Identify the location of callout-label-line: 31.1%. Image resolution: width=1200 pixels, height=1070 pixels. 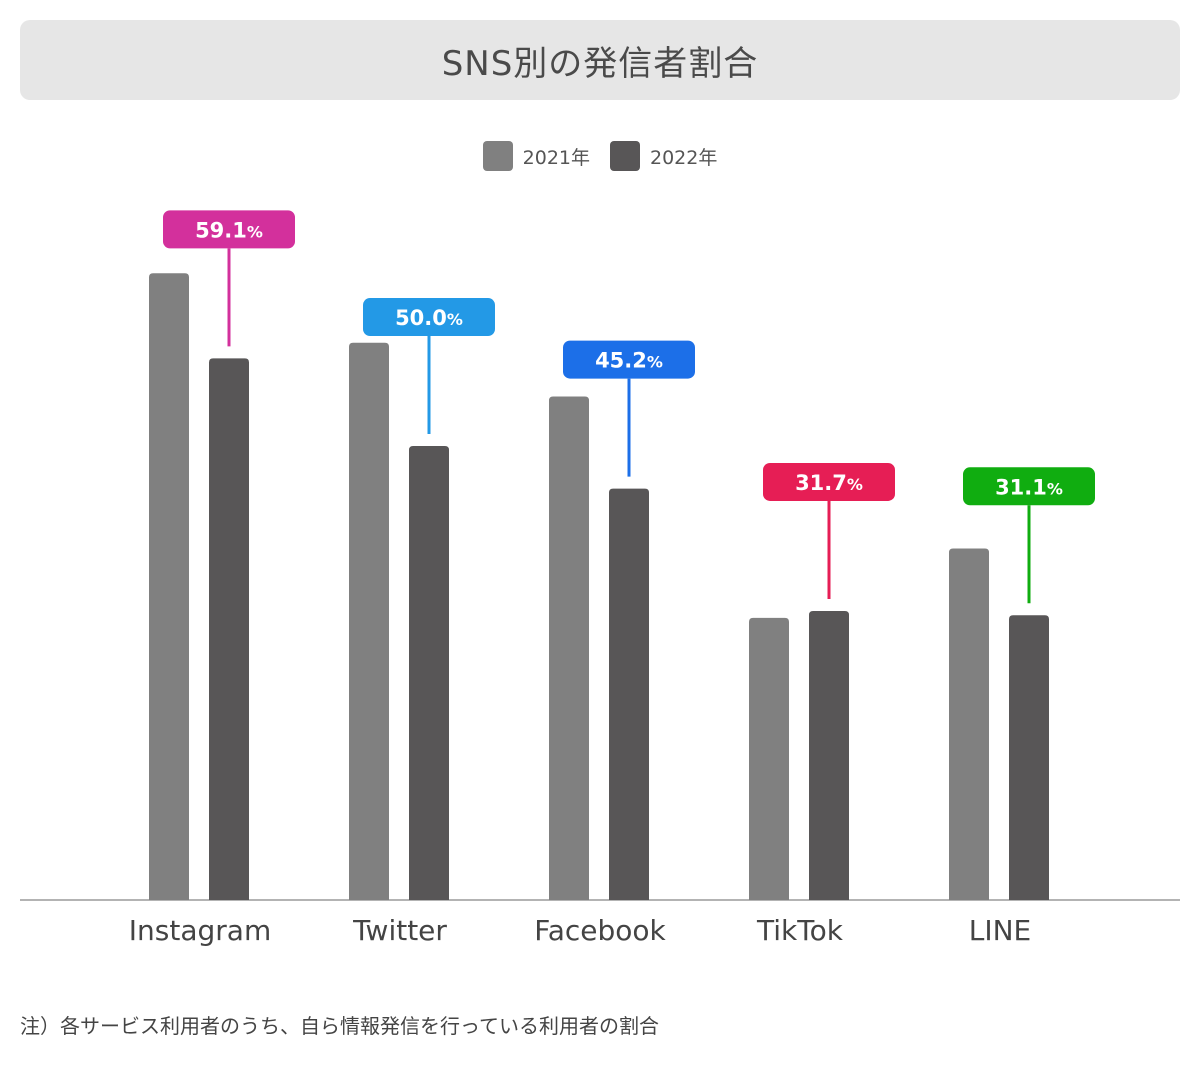
(1029, 487).